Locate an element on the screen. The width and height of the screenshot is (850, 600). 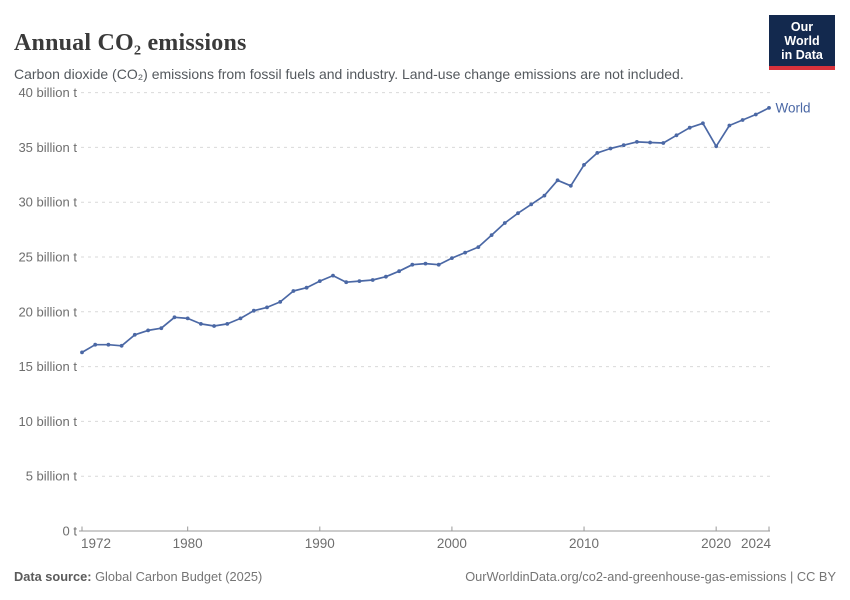
y-axis-tick-label: 40 billion t is located at coordinates (47, 92).